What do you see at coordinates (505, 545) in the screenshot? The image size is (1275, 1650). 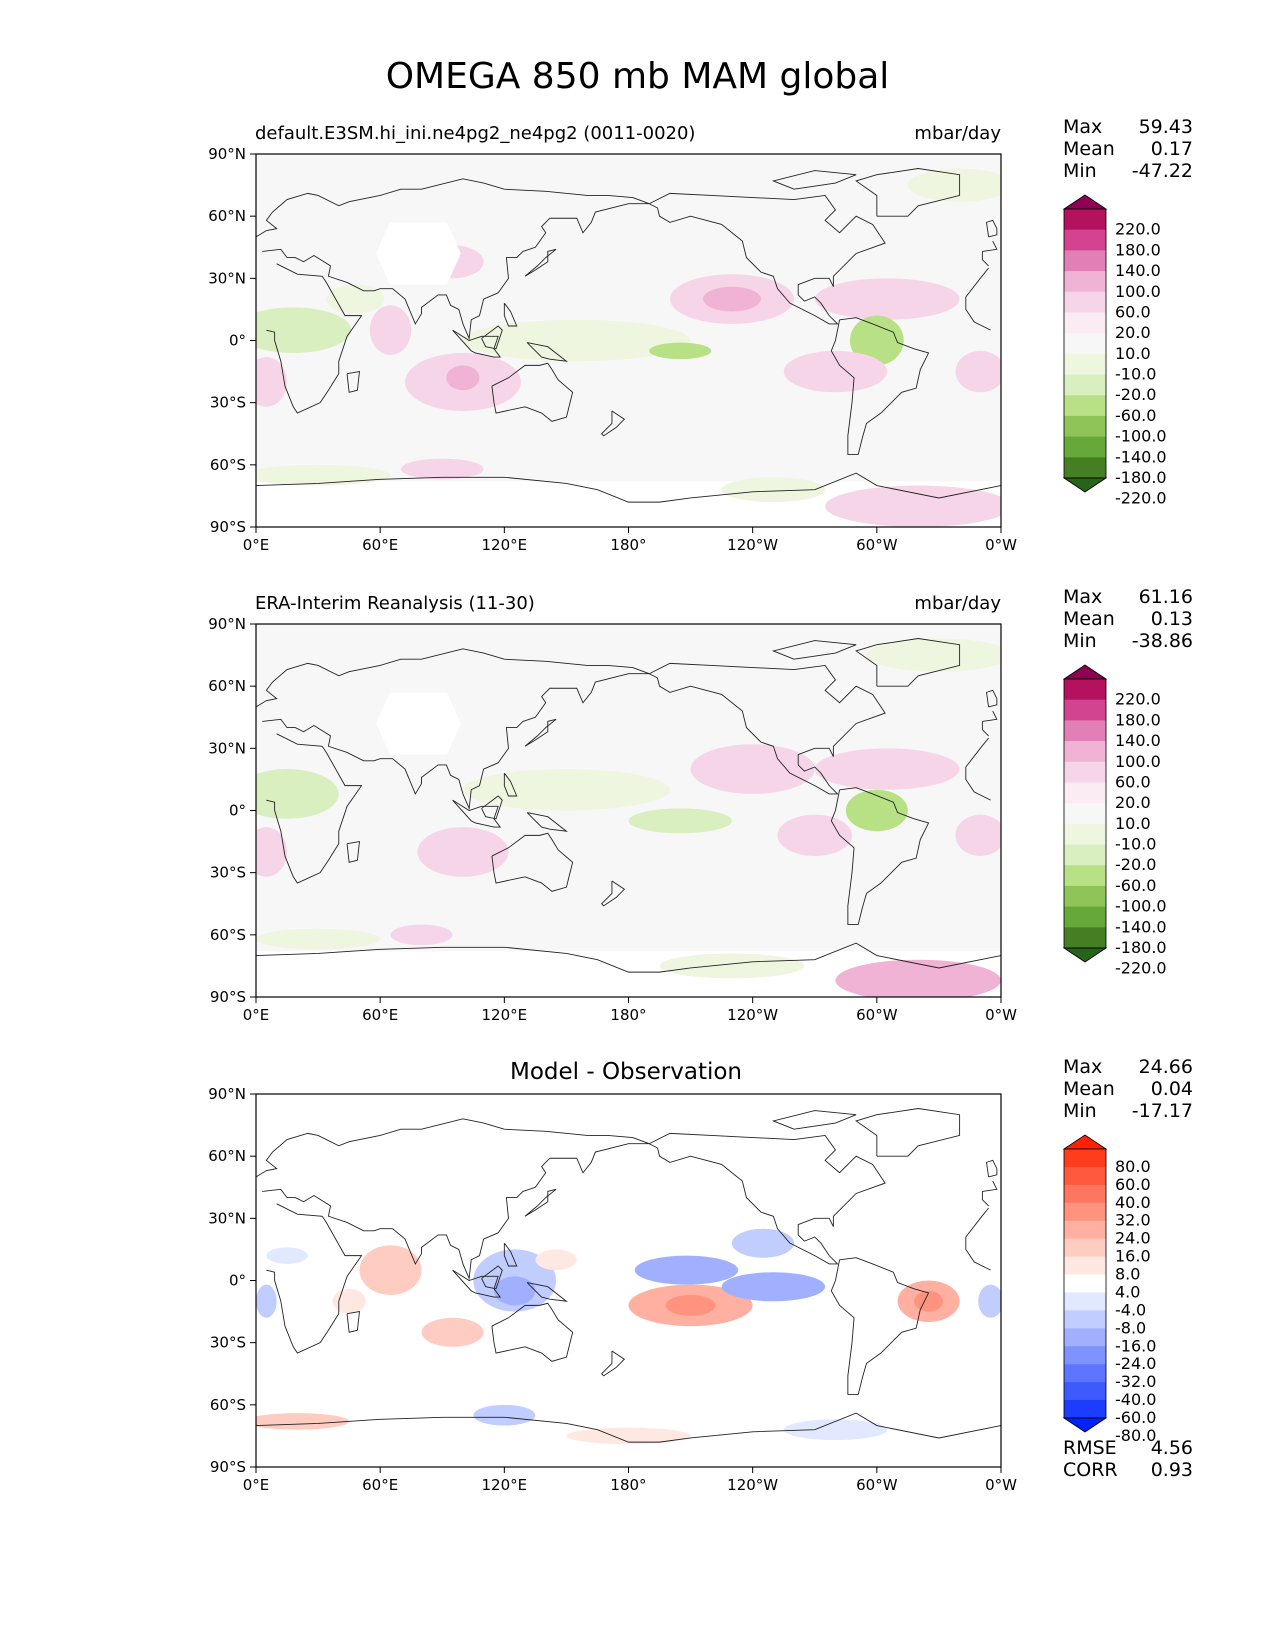 I see `lon-tick-label: 120°E` at bounding box center [505, 545].